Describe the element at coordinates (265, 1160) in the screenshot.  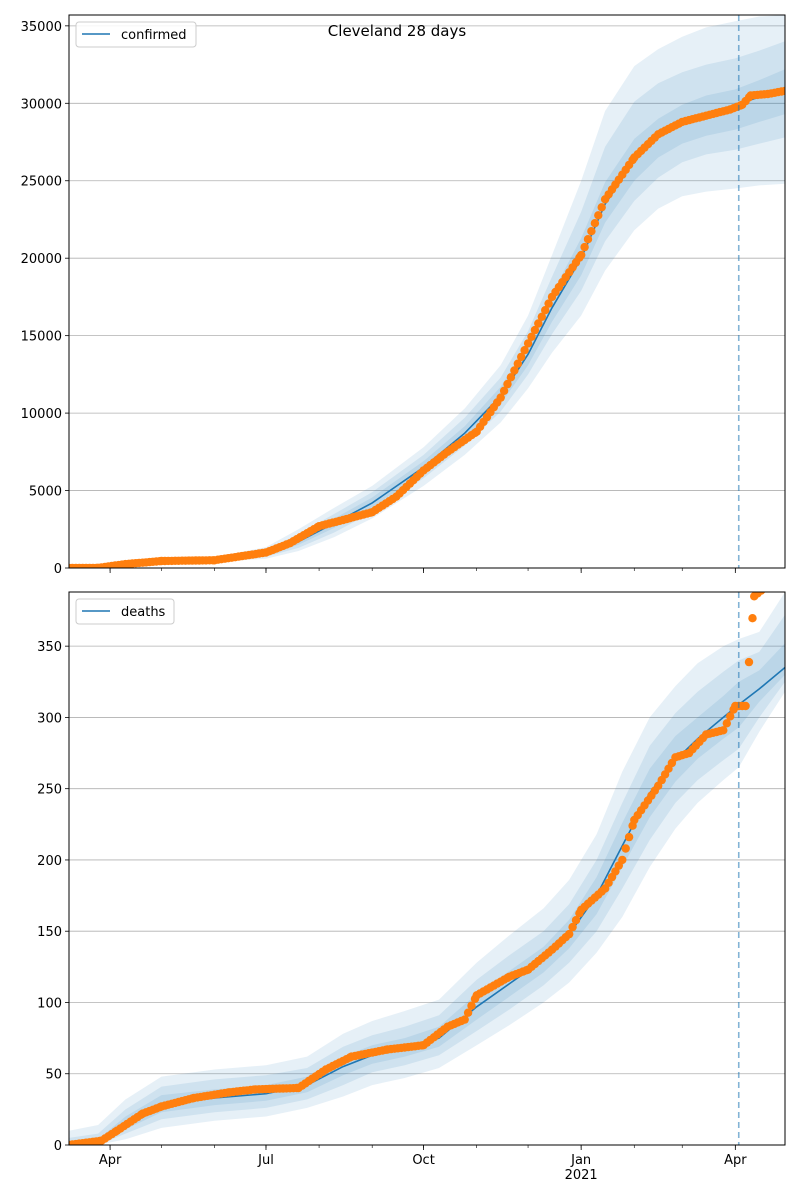
I see `deaths-x-tick-label: Jul` at that location.